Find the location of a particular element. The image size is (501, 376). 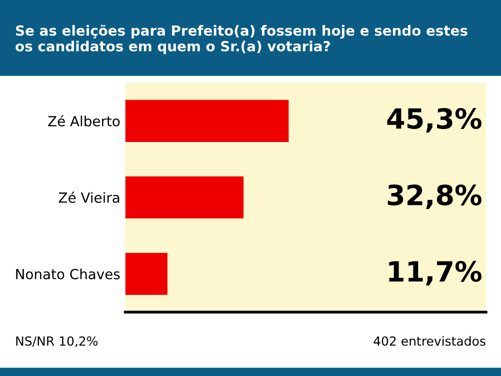

text: NS/NR 10,2% is located at coordinates (57, 342).